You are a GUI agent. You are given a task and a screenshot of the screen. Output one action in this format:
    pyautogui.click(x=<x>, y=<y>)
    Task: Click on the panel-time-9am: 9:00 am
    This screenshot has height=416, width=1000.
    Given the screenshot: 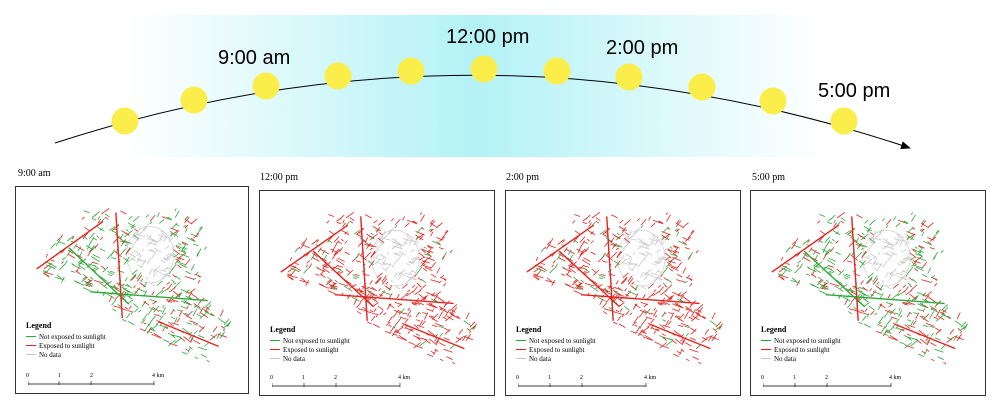 What is the action you would take?
    pyautogui.click(x=34, y=173)
    